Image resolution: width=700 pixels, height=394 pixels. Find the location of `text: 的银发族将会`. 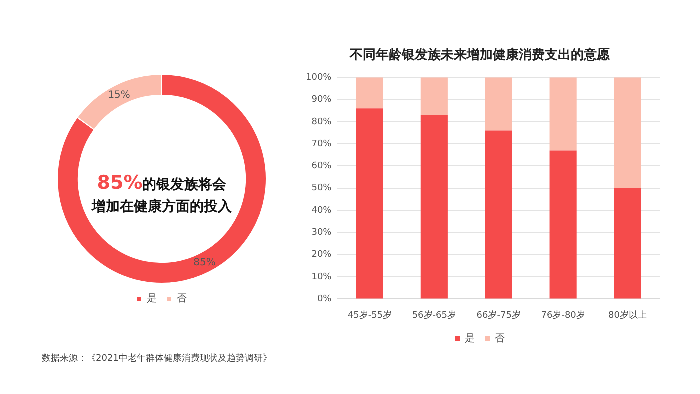

text: 的银发族将会 is located at coordinates (184, 185).